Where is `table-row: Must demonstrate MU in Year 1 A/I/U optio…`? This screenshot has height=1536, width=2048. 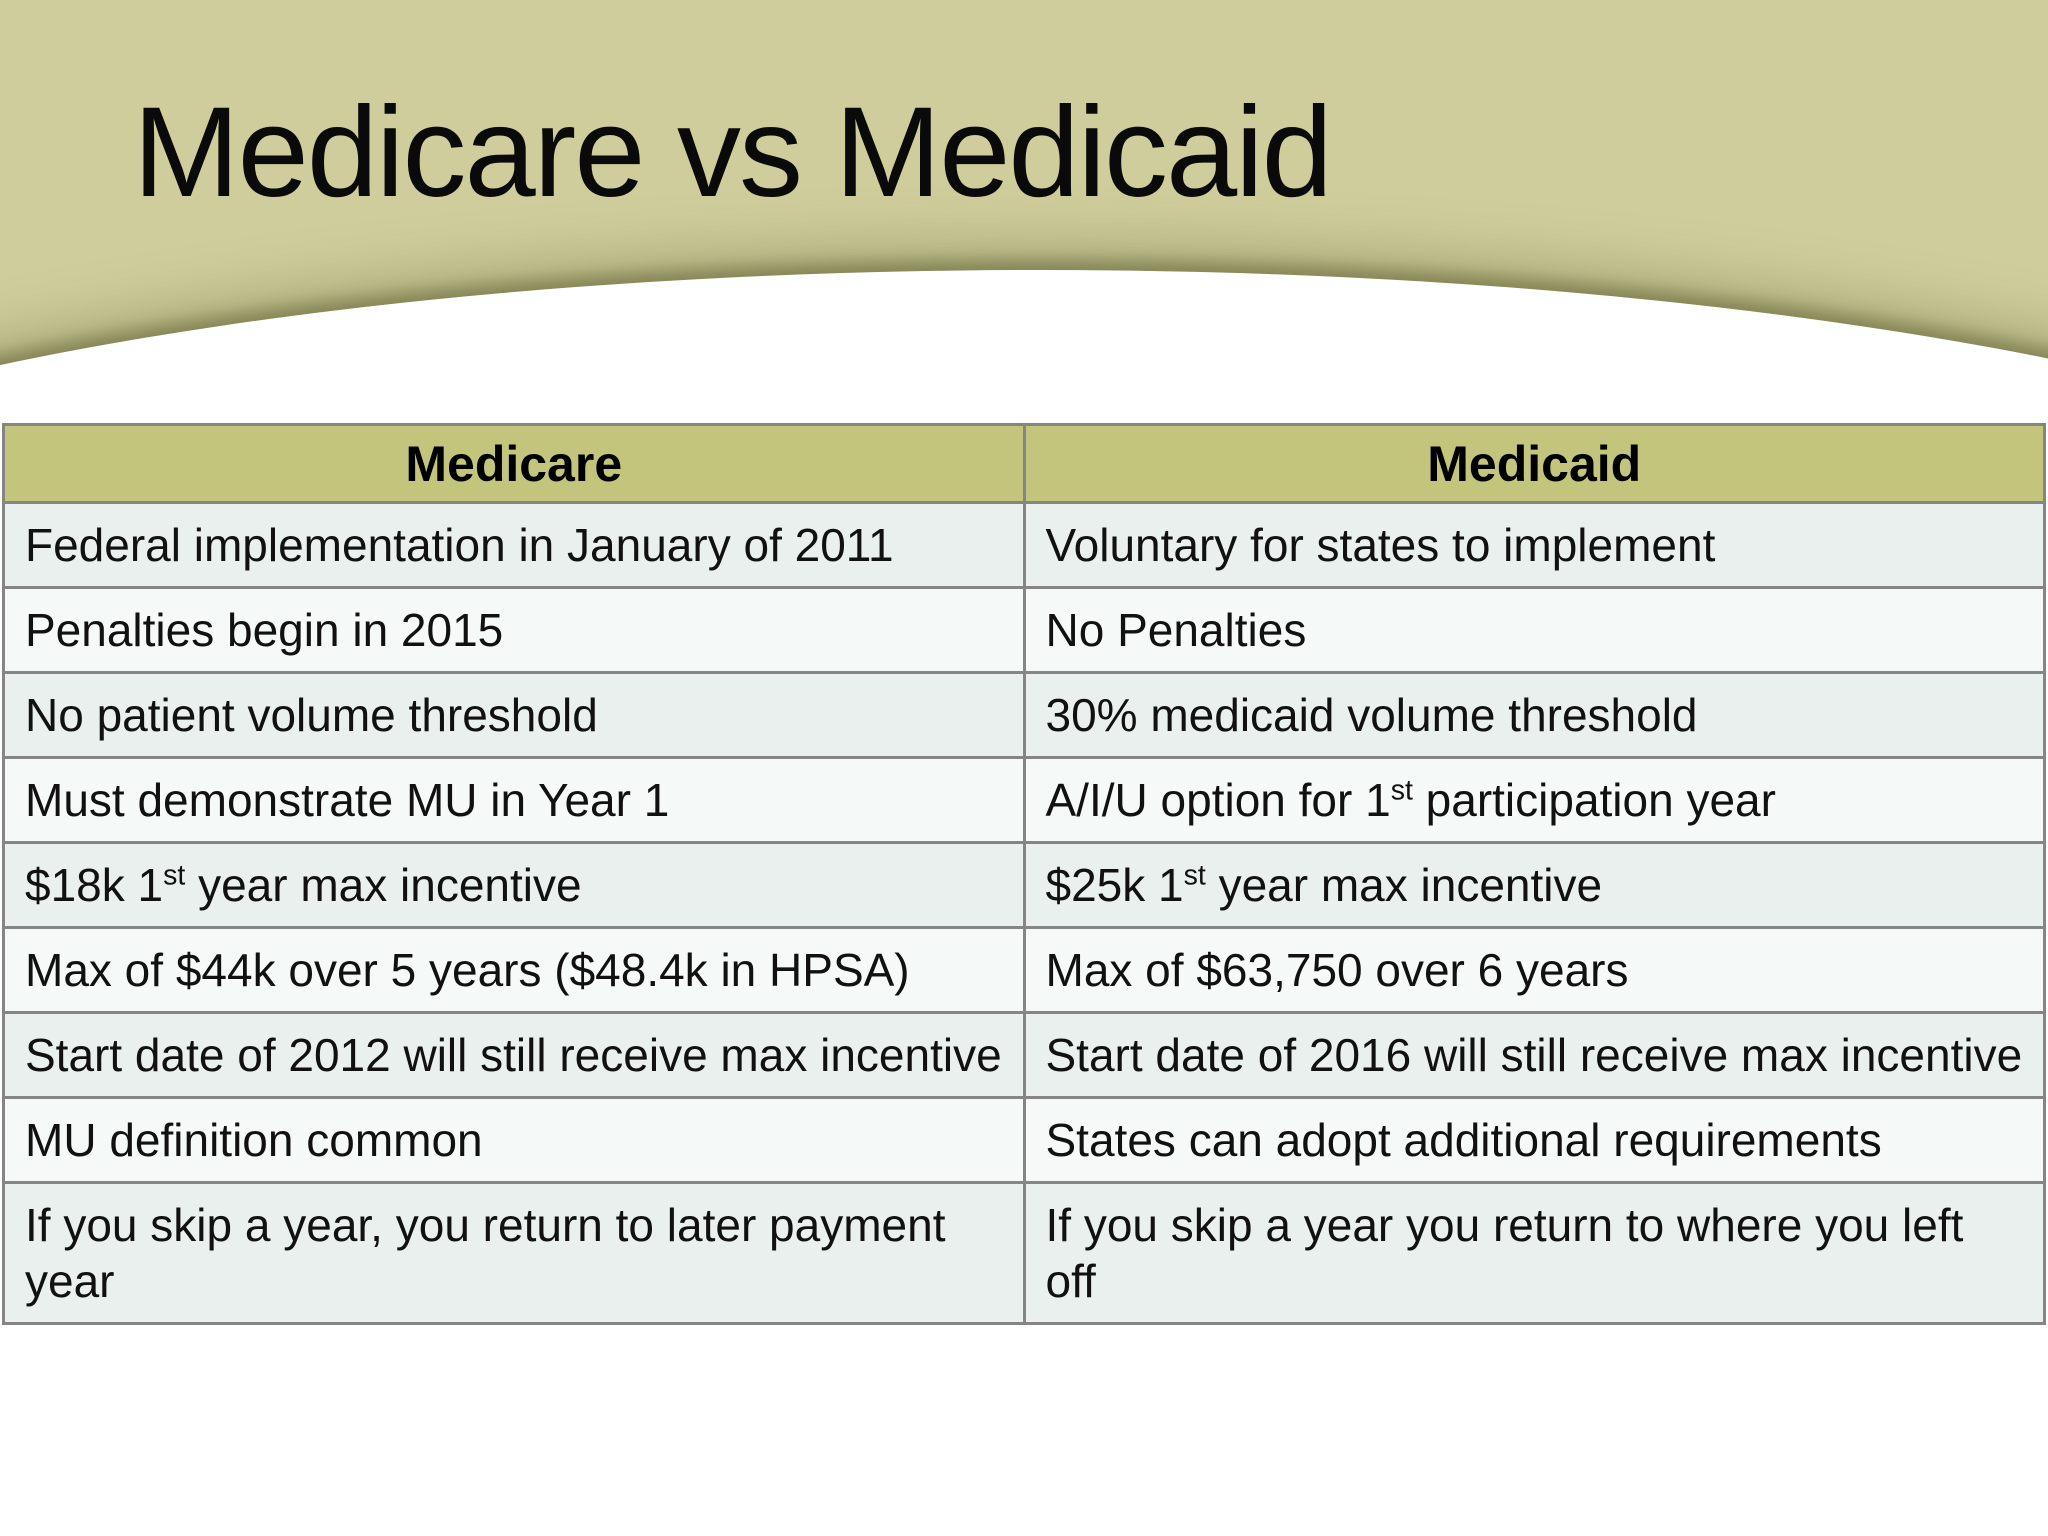
table-row: Must demonstrate MU in Year 1 A/I/U optio… is located at coordinates (1024, 800).